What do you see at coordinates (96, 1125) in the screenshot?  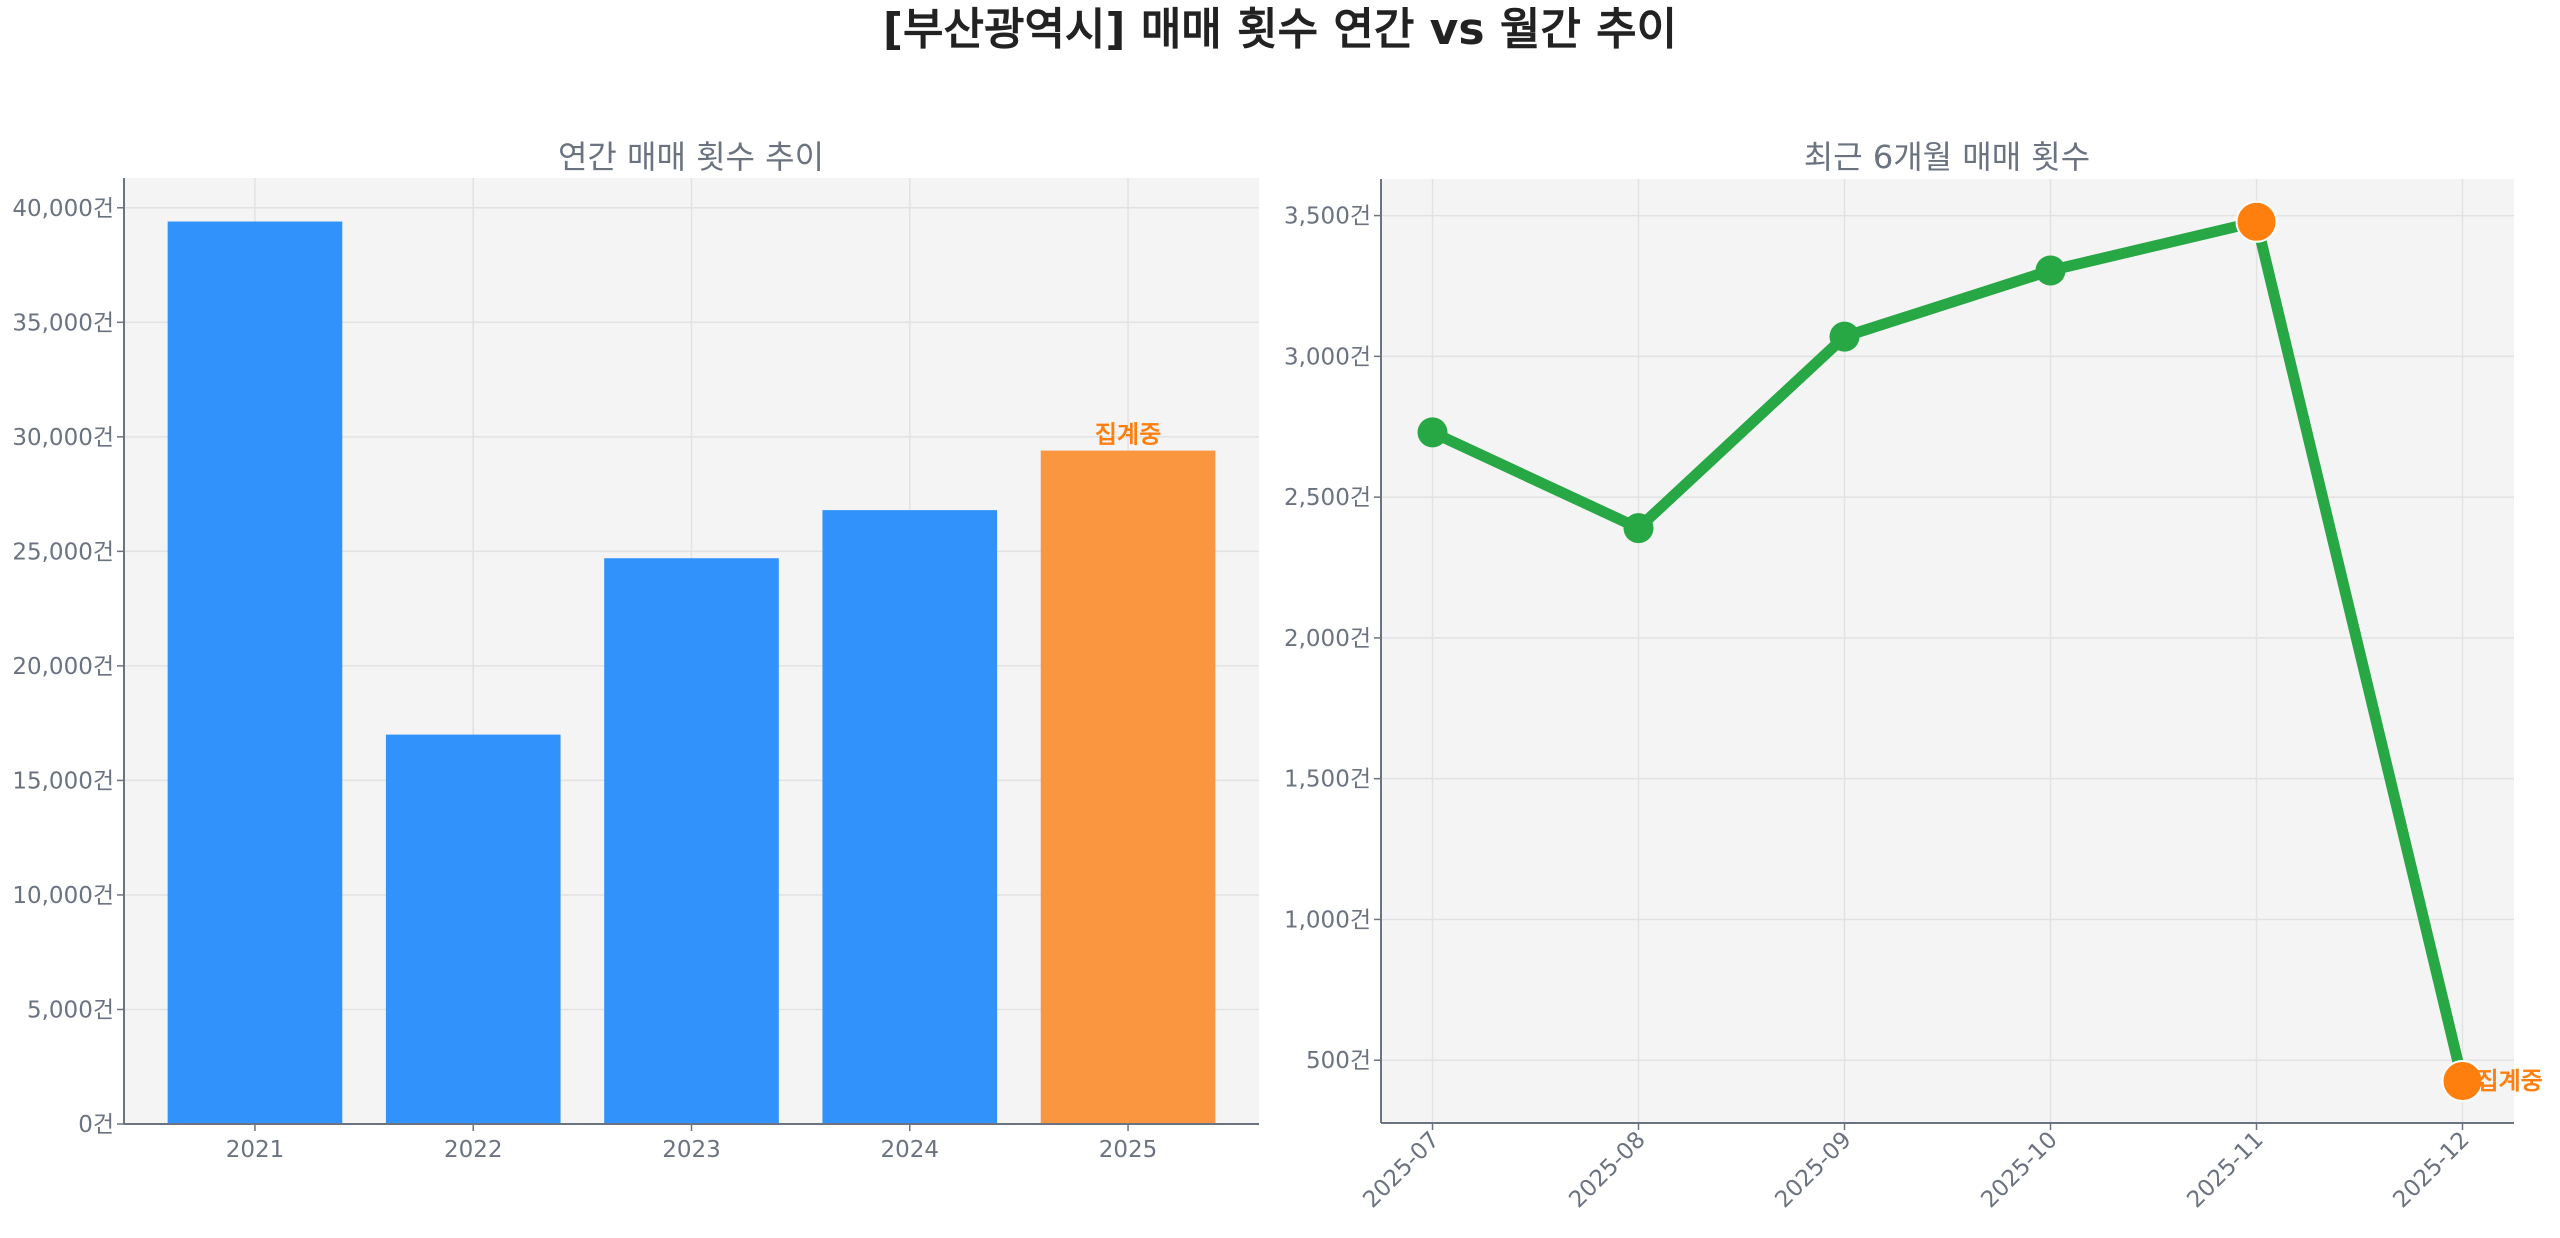 I see `y-tick-label: 0건` at bounding box center [96, 1125].